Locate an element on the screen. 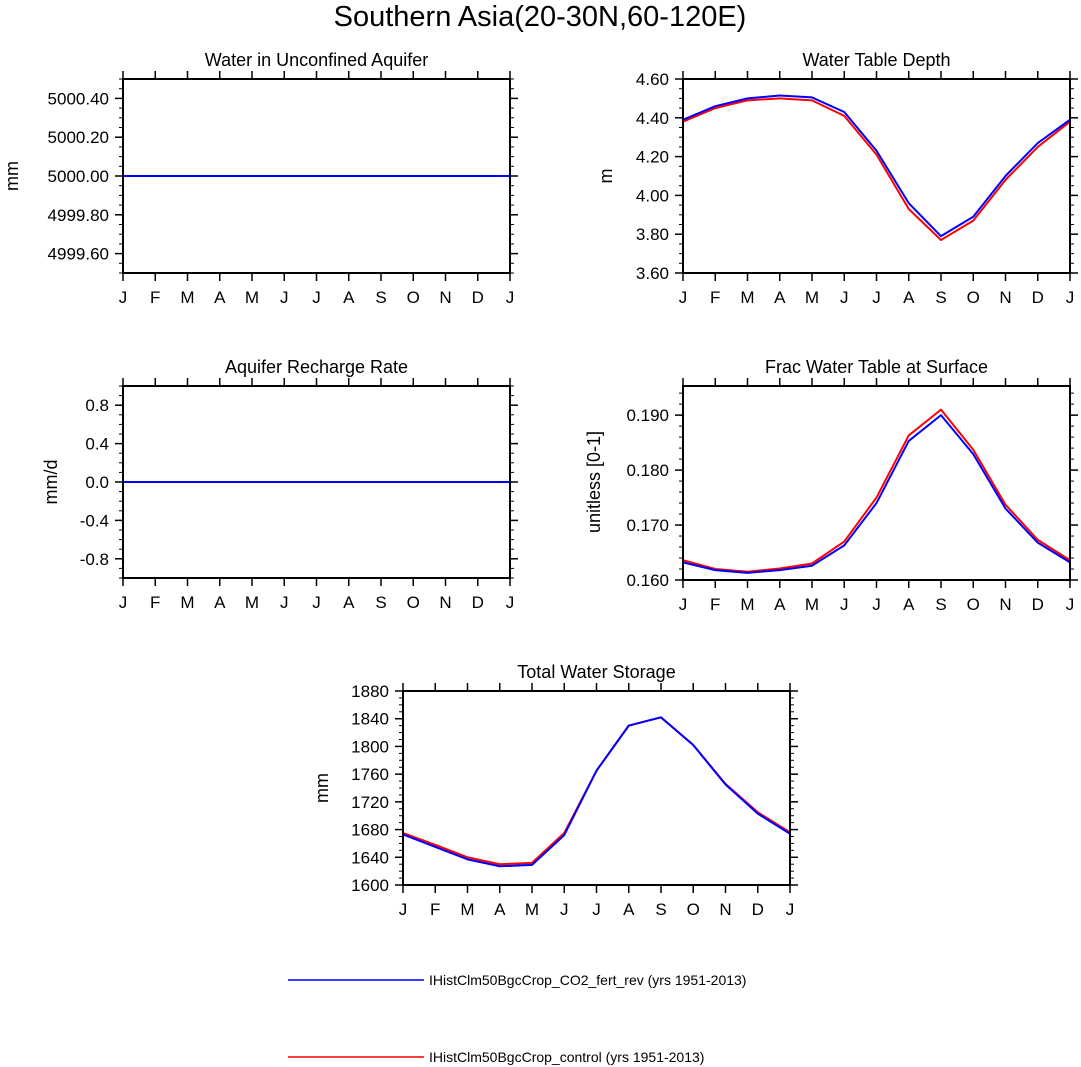  y-tick-label: 0.0 is located at coordinates (97, 482).